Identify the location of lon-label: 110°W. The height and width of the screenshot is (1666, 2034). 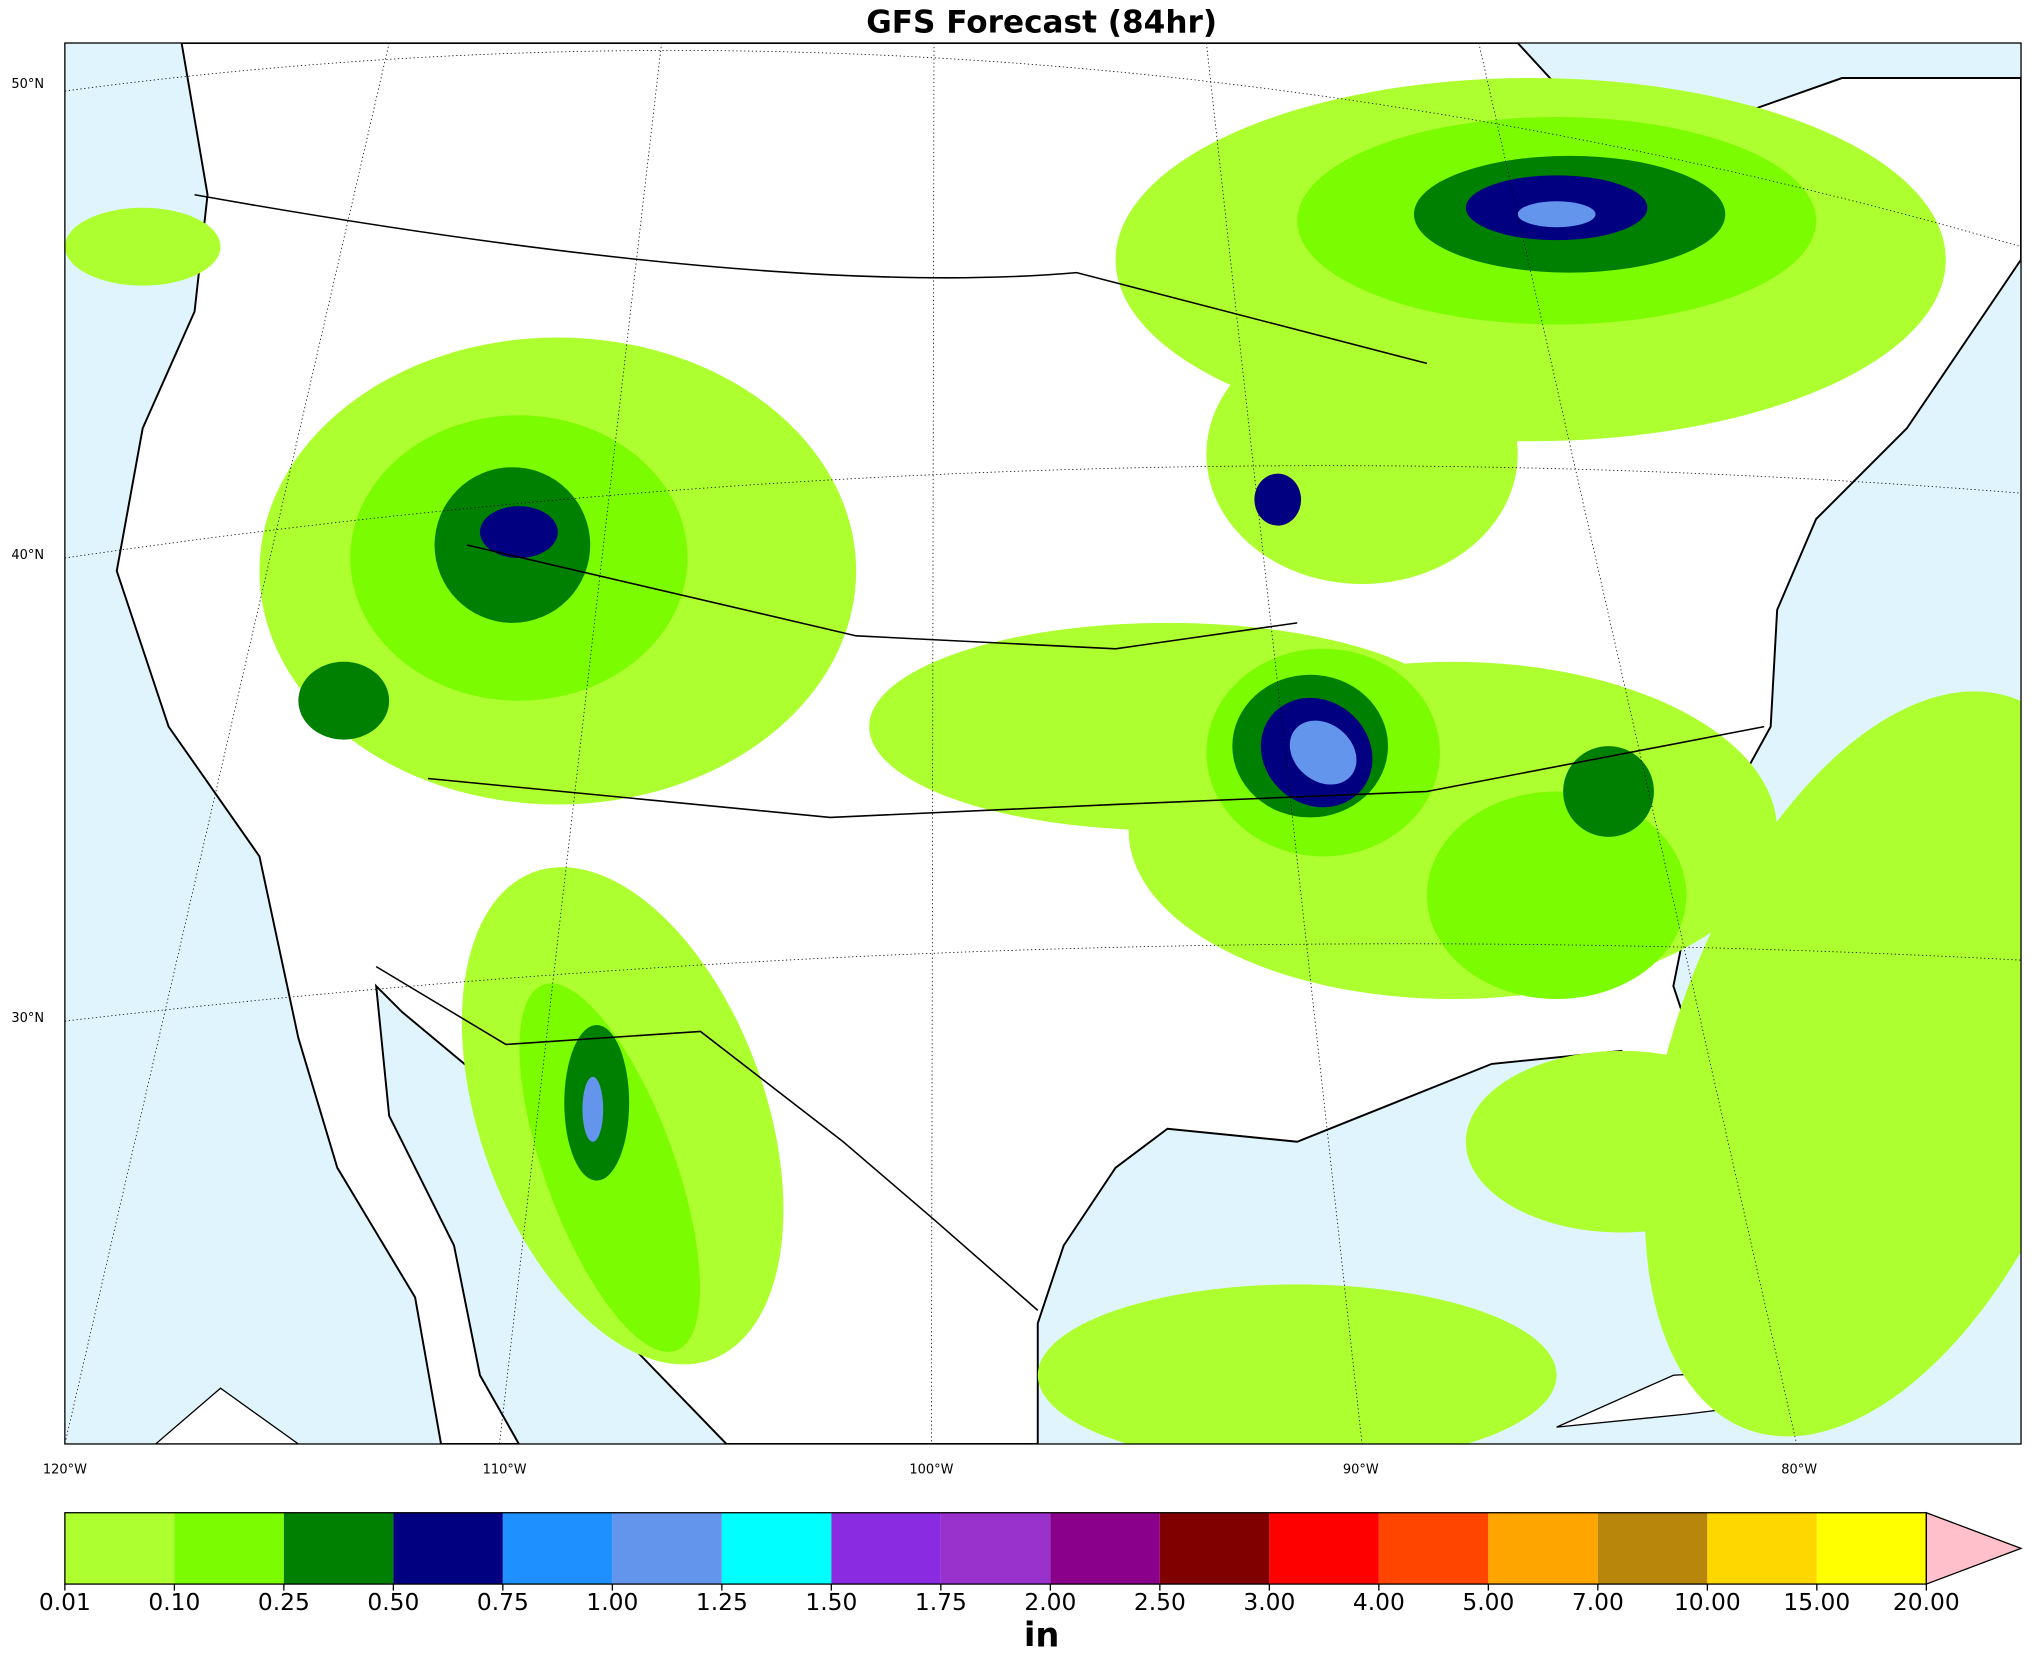
(505, 1469).